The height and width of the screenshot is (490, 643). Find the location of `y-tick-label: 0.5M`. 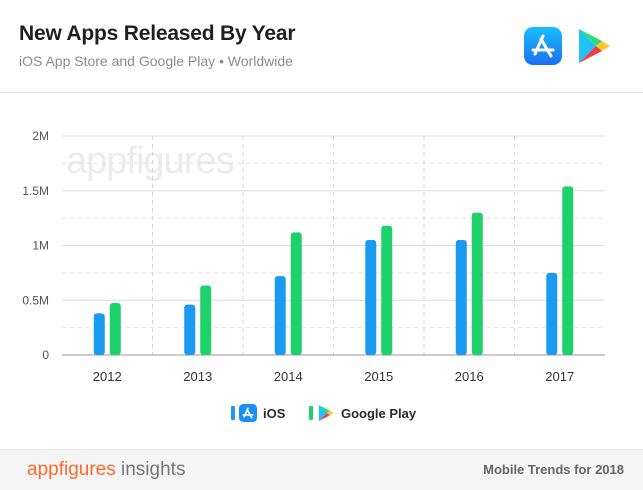

y-tick-label: 0.5M is located at coordinates (35, 300).